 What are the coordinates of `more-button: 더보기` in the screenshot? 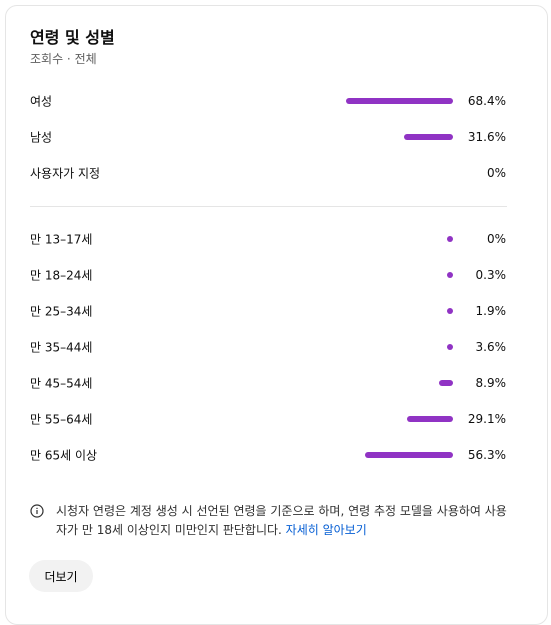 It's located at (61, 576).